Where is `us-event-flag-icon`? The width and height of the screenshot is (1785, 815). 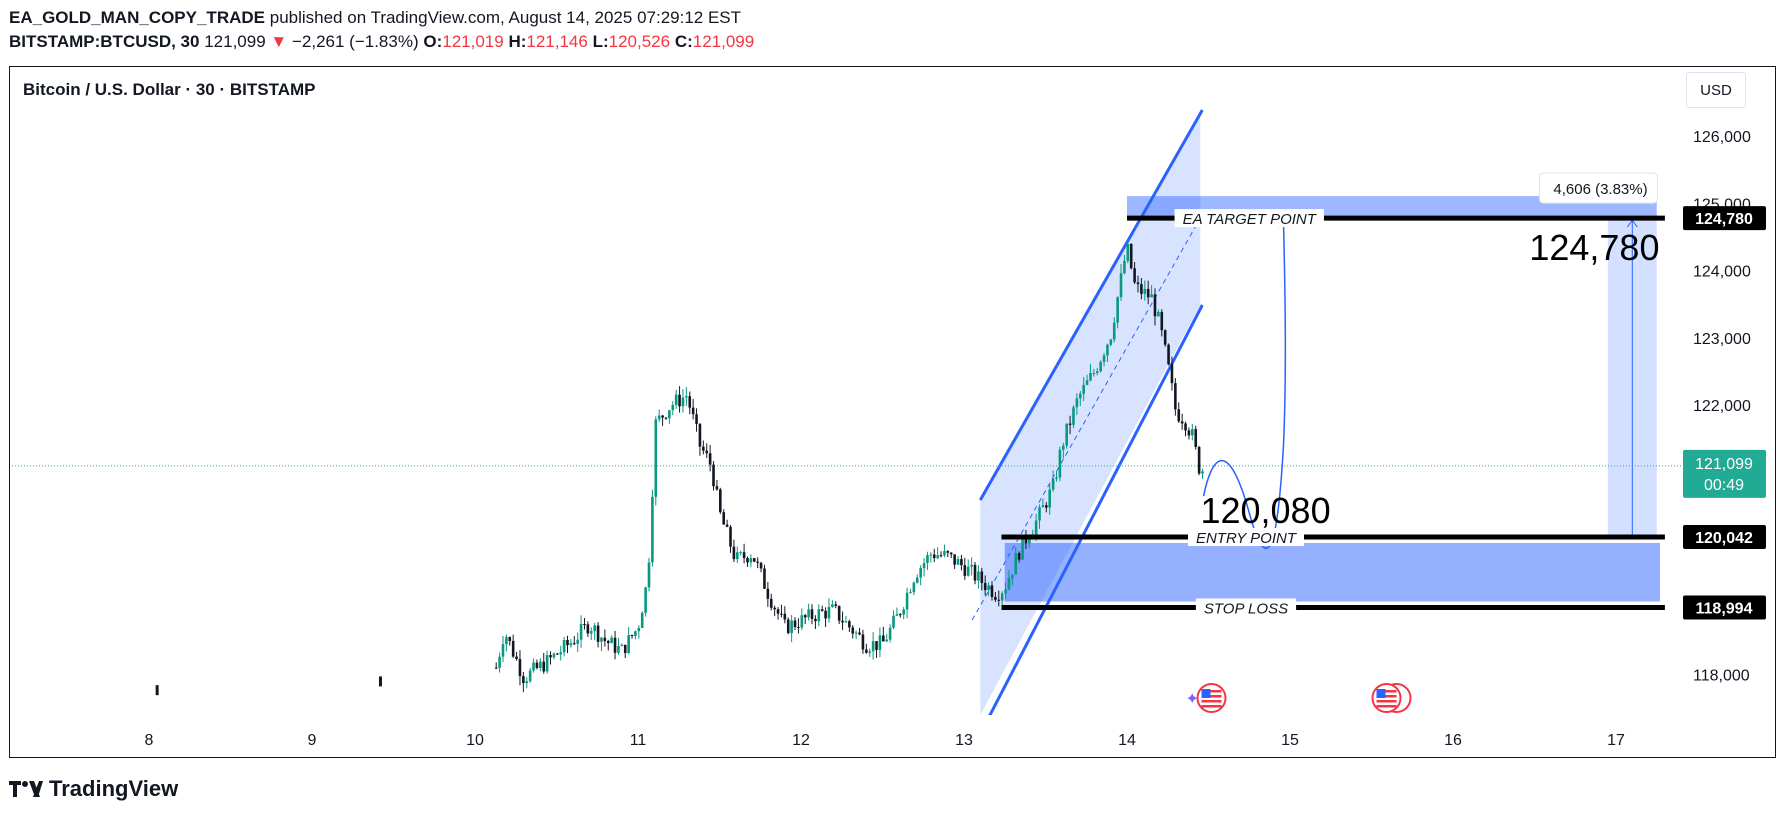 us-event-flag-icon is located at coordinates (1391, 698).